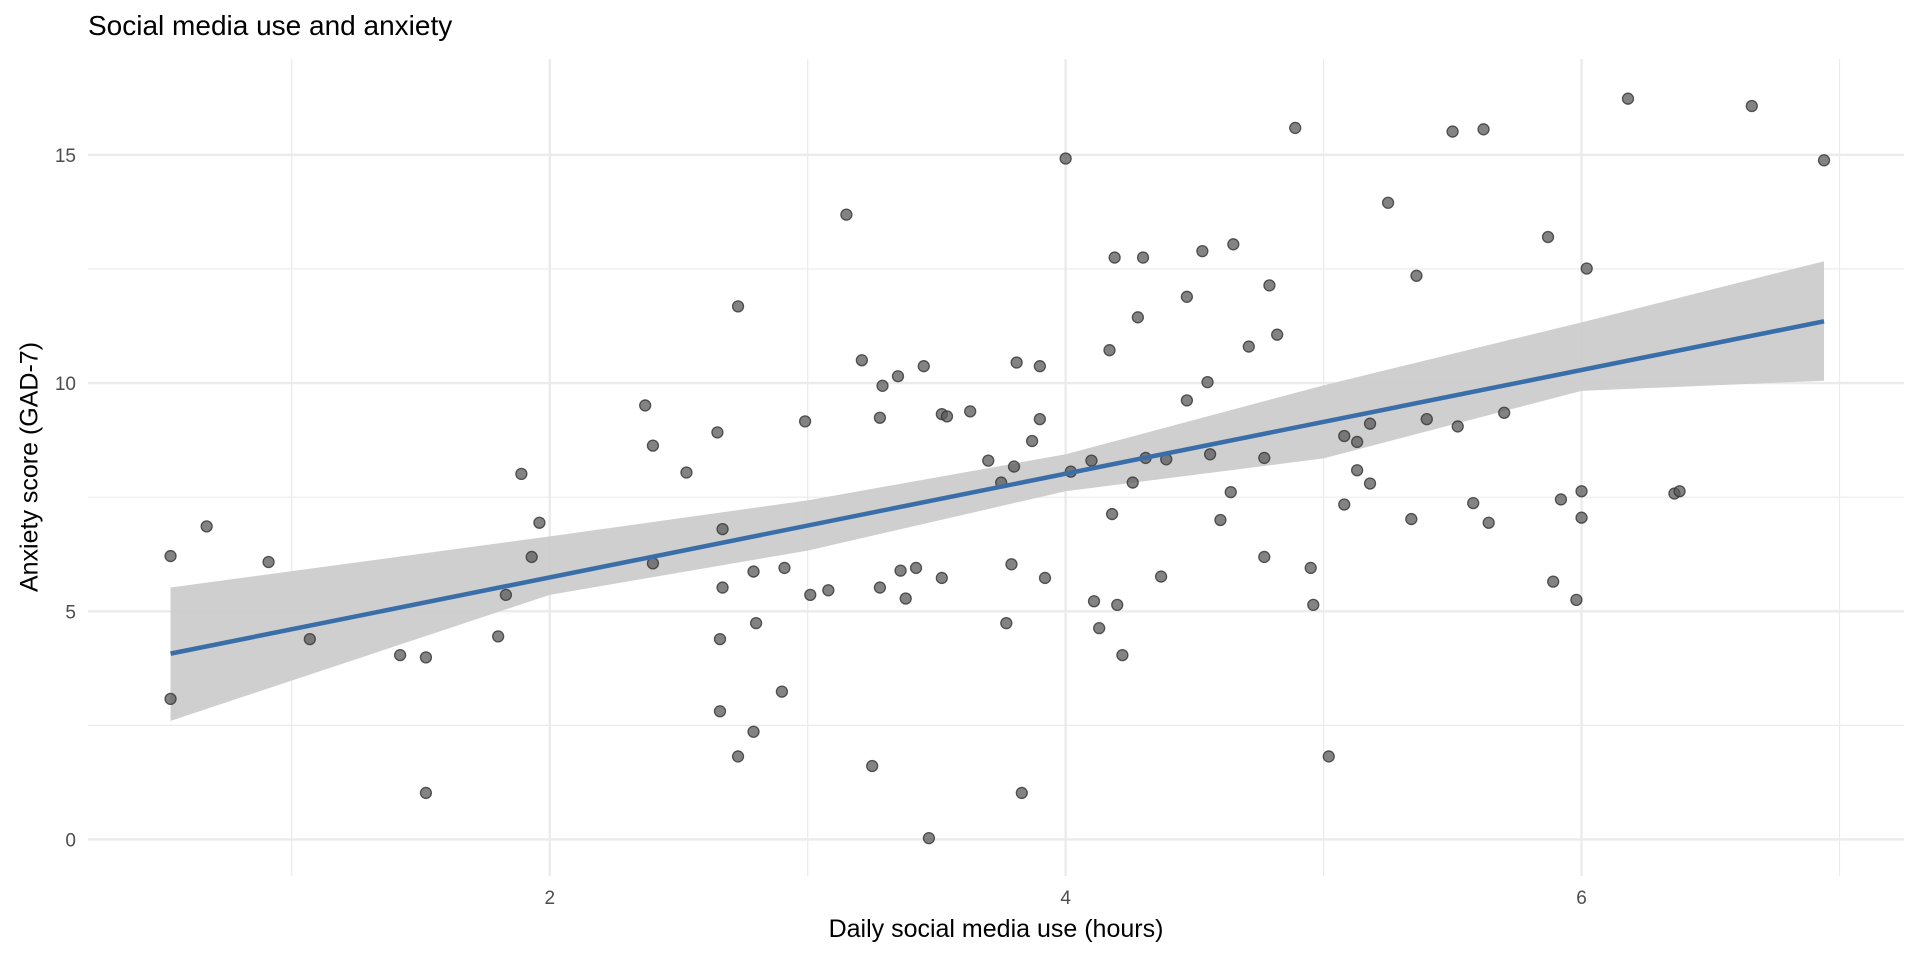 The height and width of the screenshot is (960, 1920). Describe the element at coordinates (1065, 898) in the screenshot. I see `x-tick-label: 4` at that location.